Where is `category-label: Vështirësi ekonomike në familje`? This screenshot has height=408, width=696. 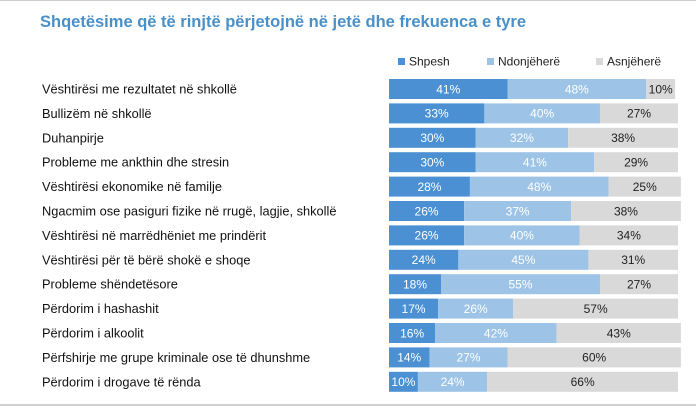
category-label: Vështirësi ekonomike në familje is located at coordinates (132, 186).